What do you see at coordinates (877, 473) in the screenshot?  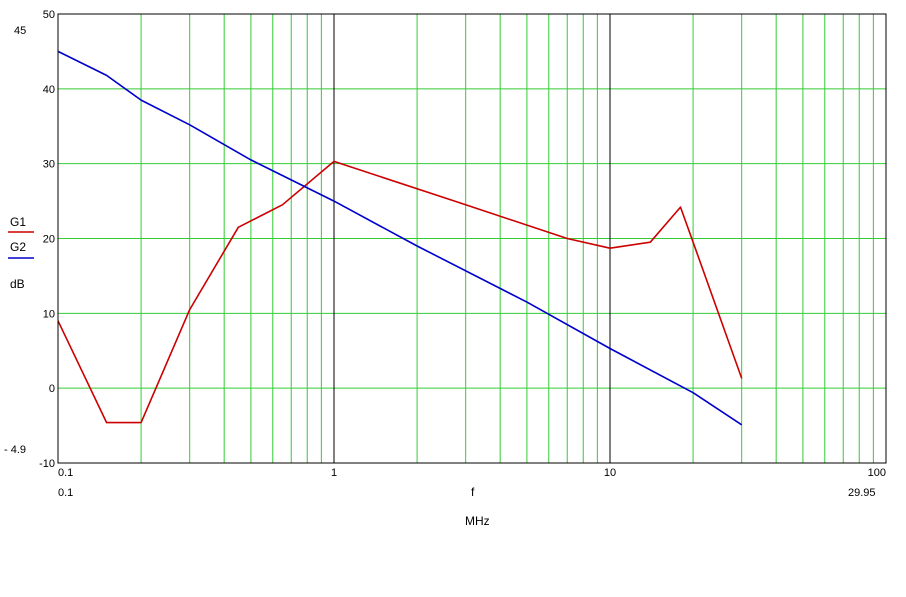 I see `x-tick-label: 100` at bounding box center [877, 473].